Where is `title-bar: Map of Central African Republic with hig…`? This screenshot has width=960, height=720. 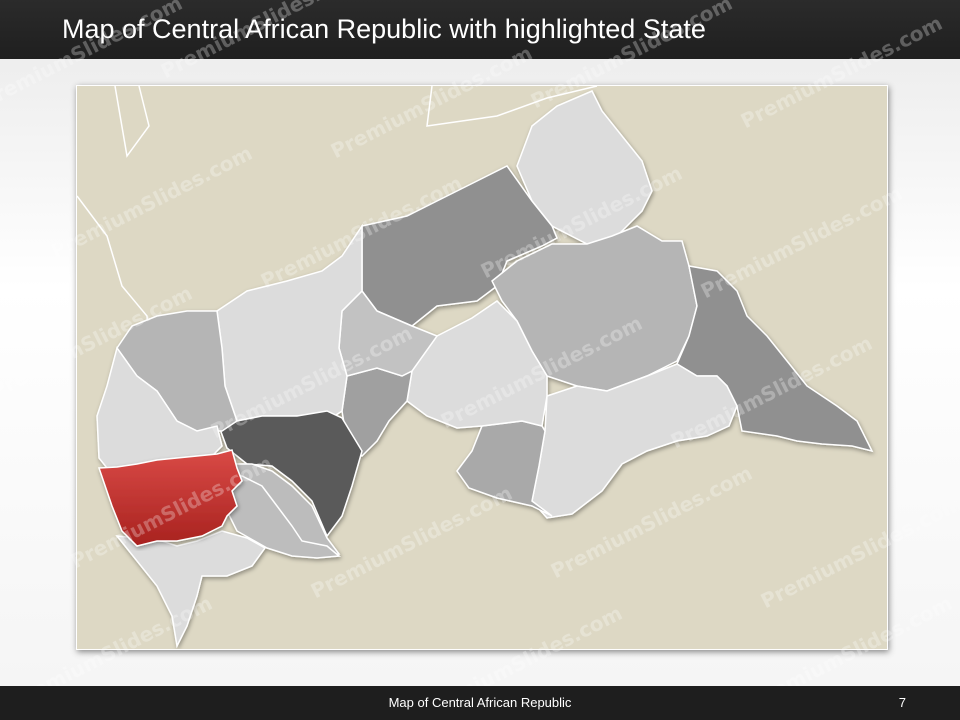
title-bar: Map of Central African Republic with hig… is located at coordinates (480, 29).